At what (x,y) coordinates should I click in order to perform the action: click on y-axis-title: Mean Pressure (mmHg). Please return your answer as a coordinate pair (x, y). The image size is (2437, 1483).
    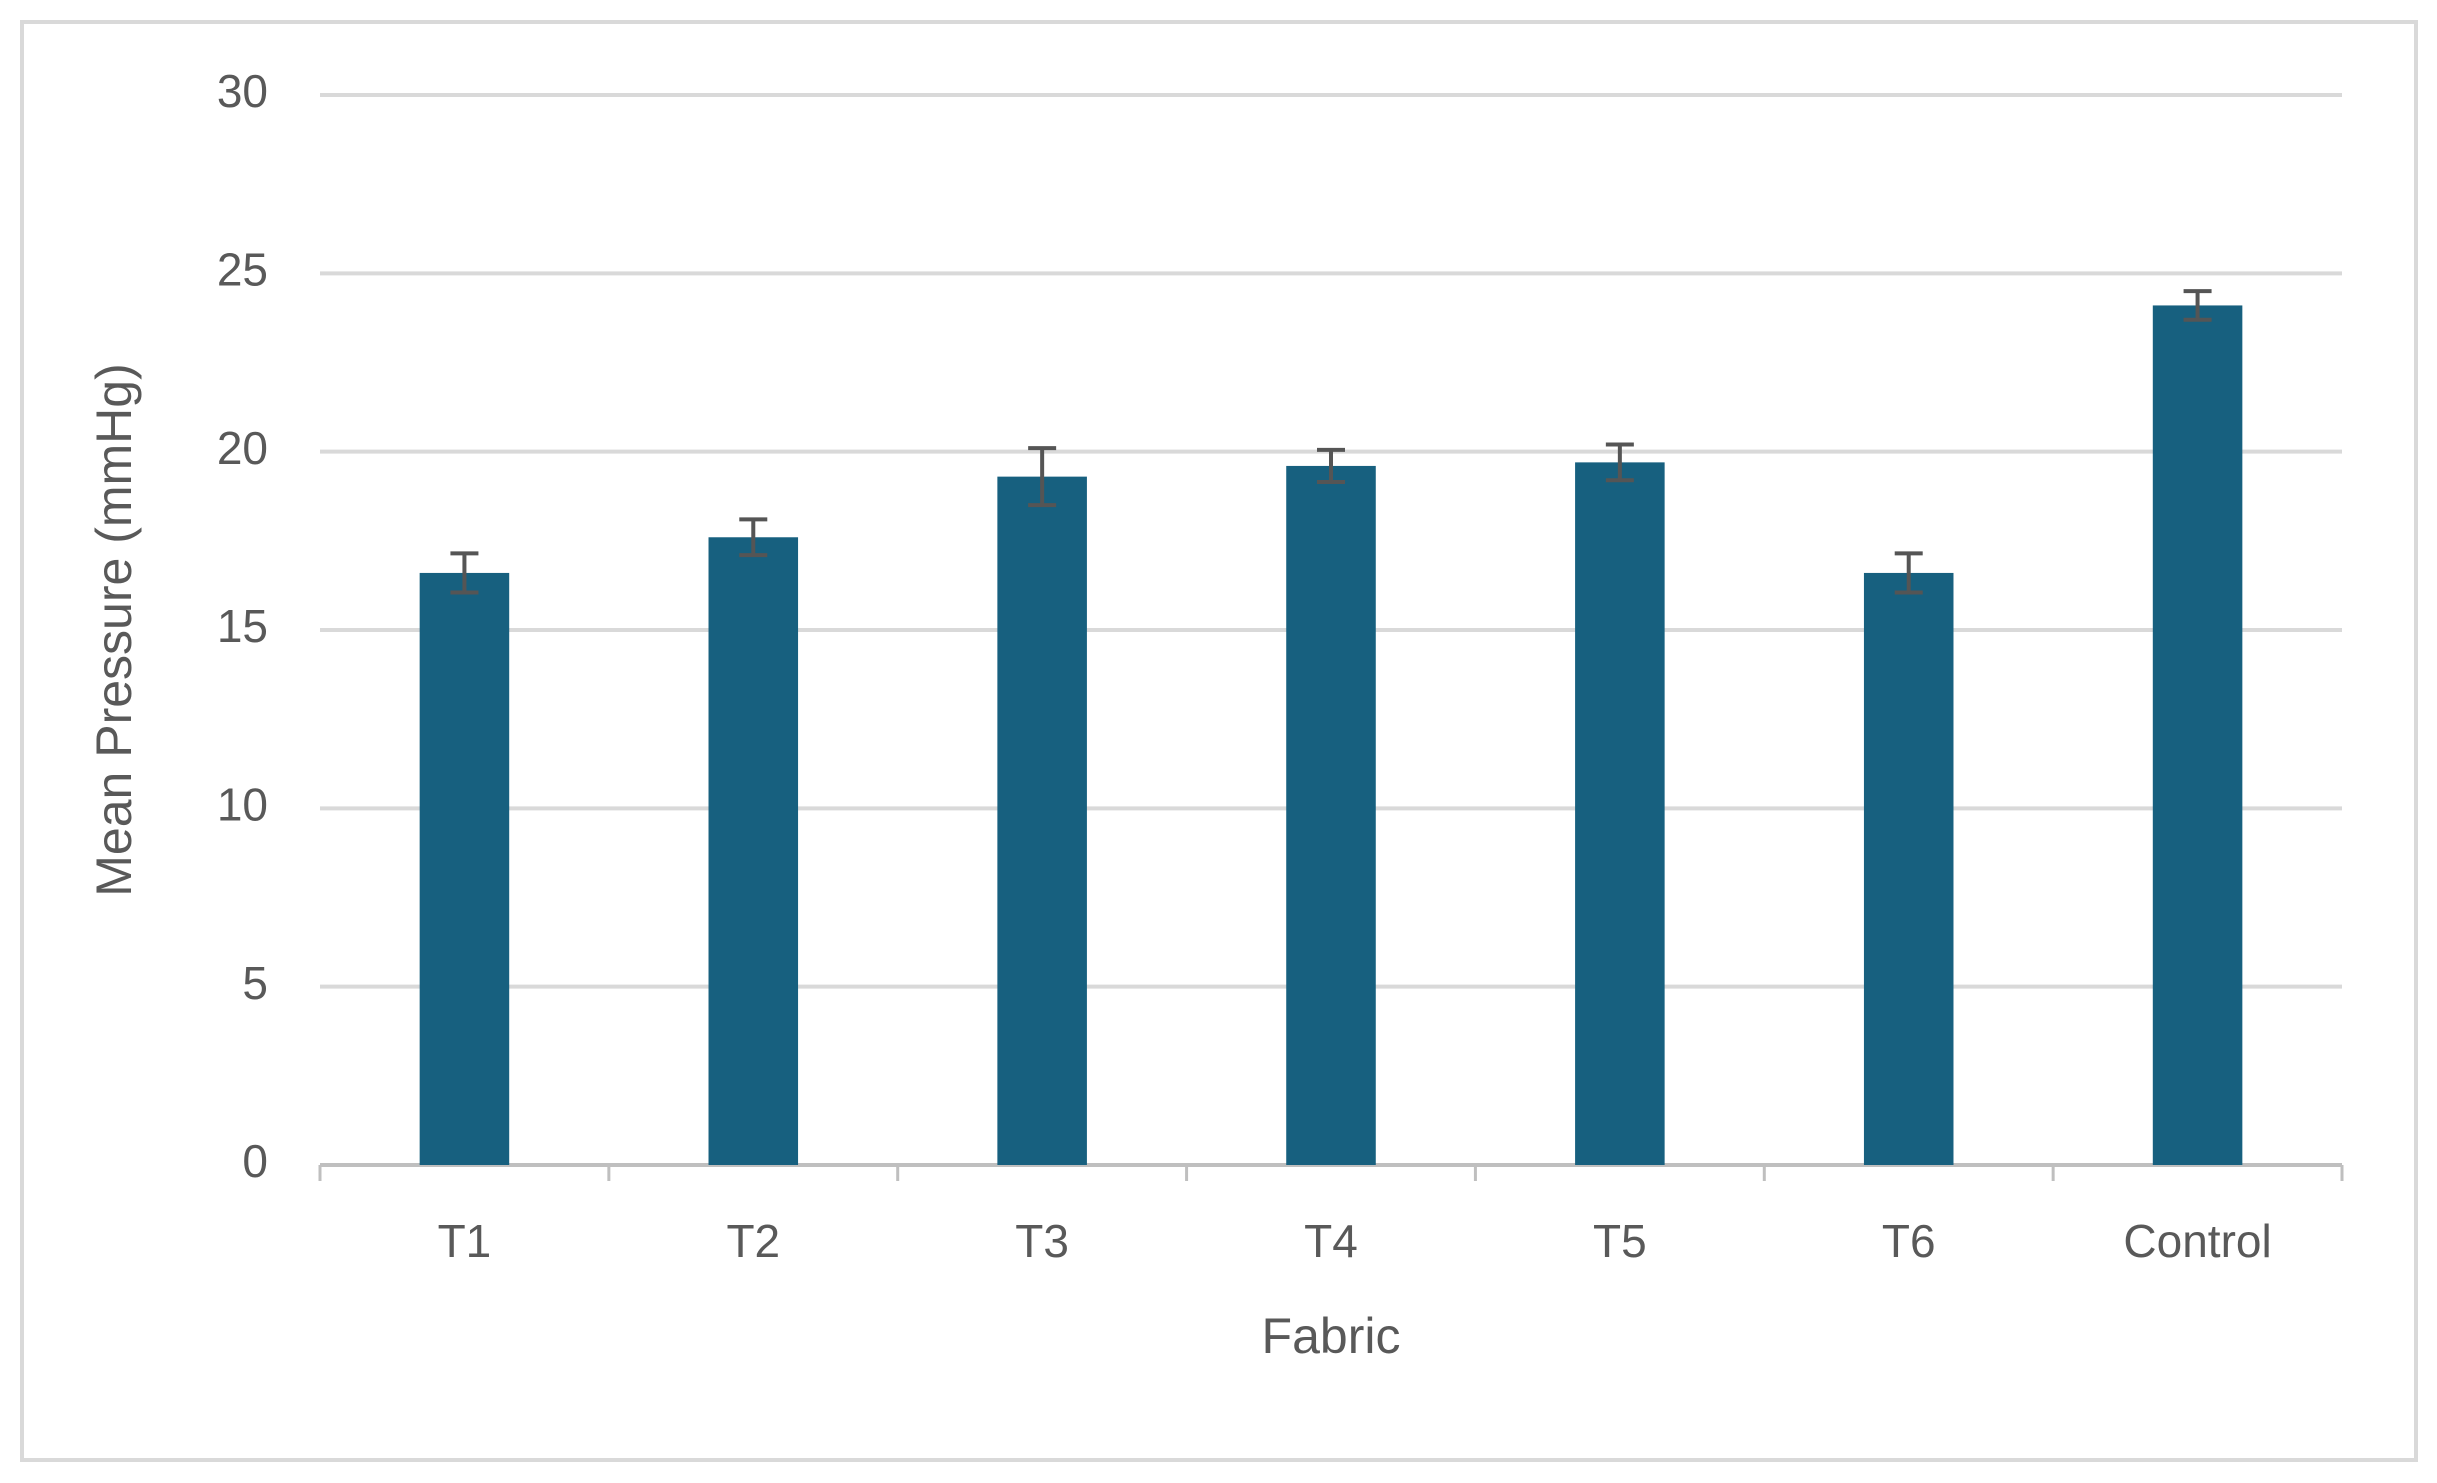
    Looking at the image, I should click on (114, 629).